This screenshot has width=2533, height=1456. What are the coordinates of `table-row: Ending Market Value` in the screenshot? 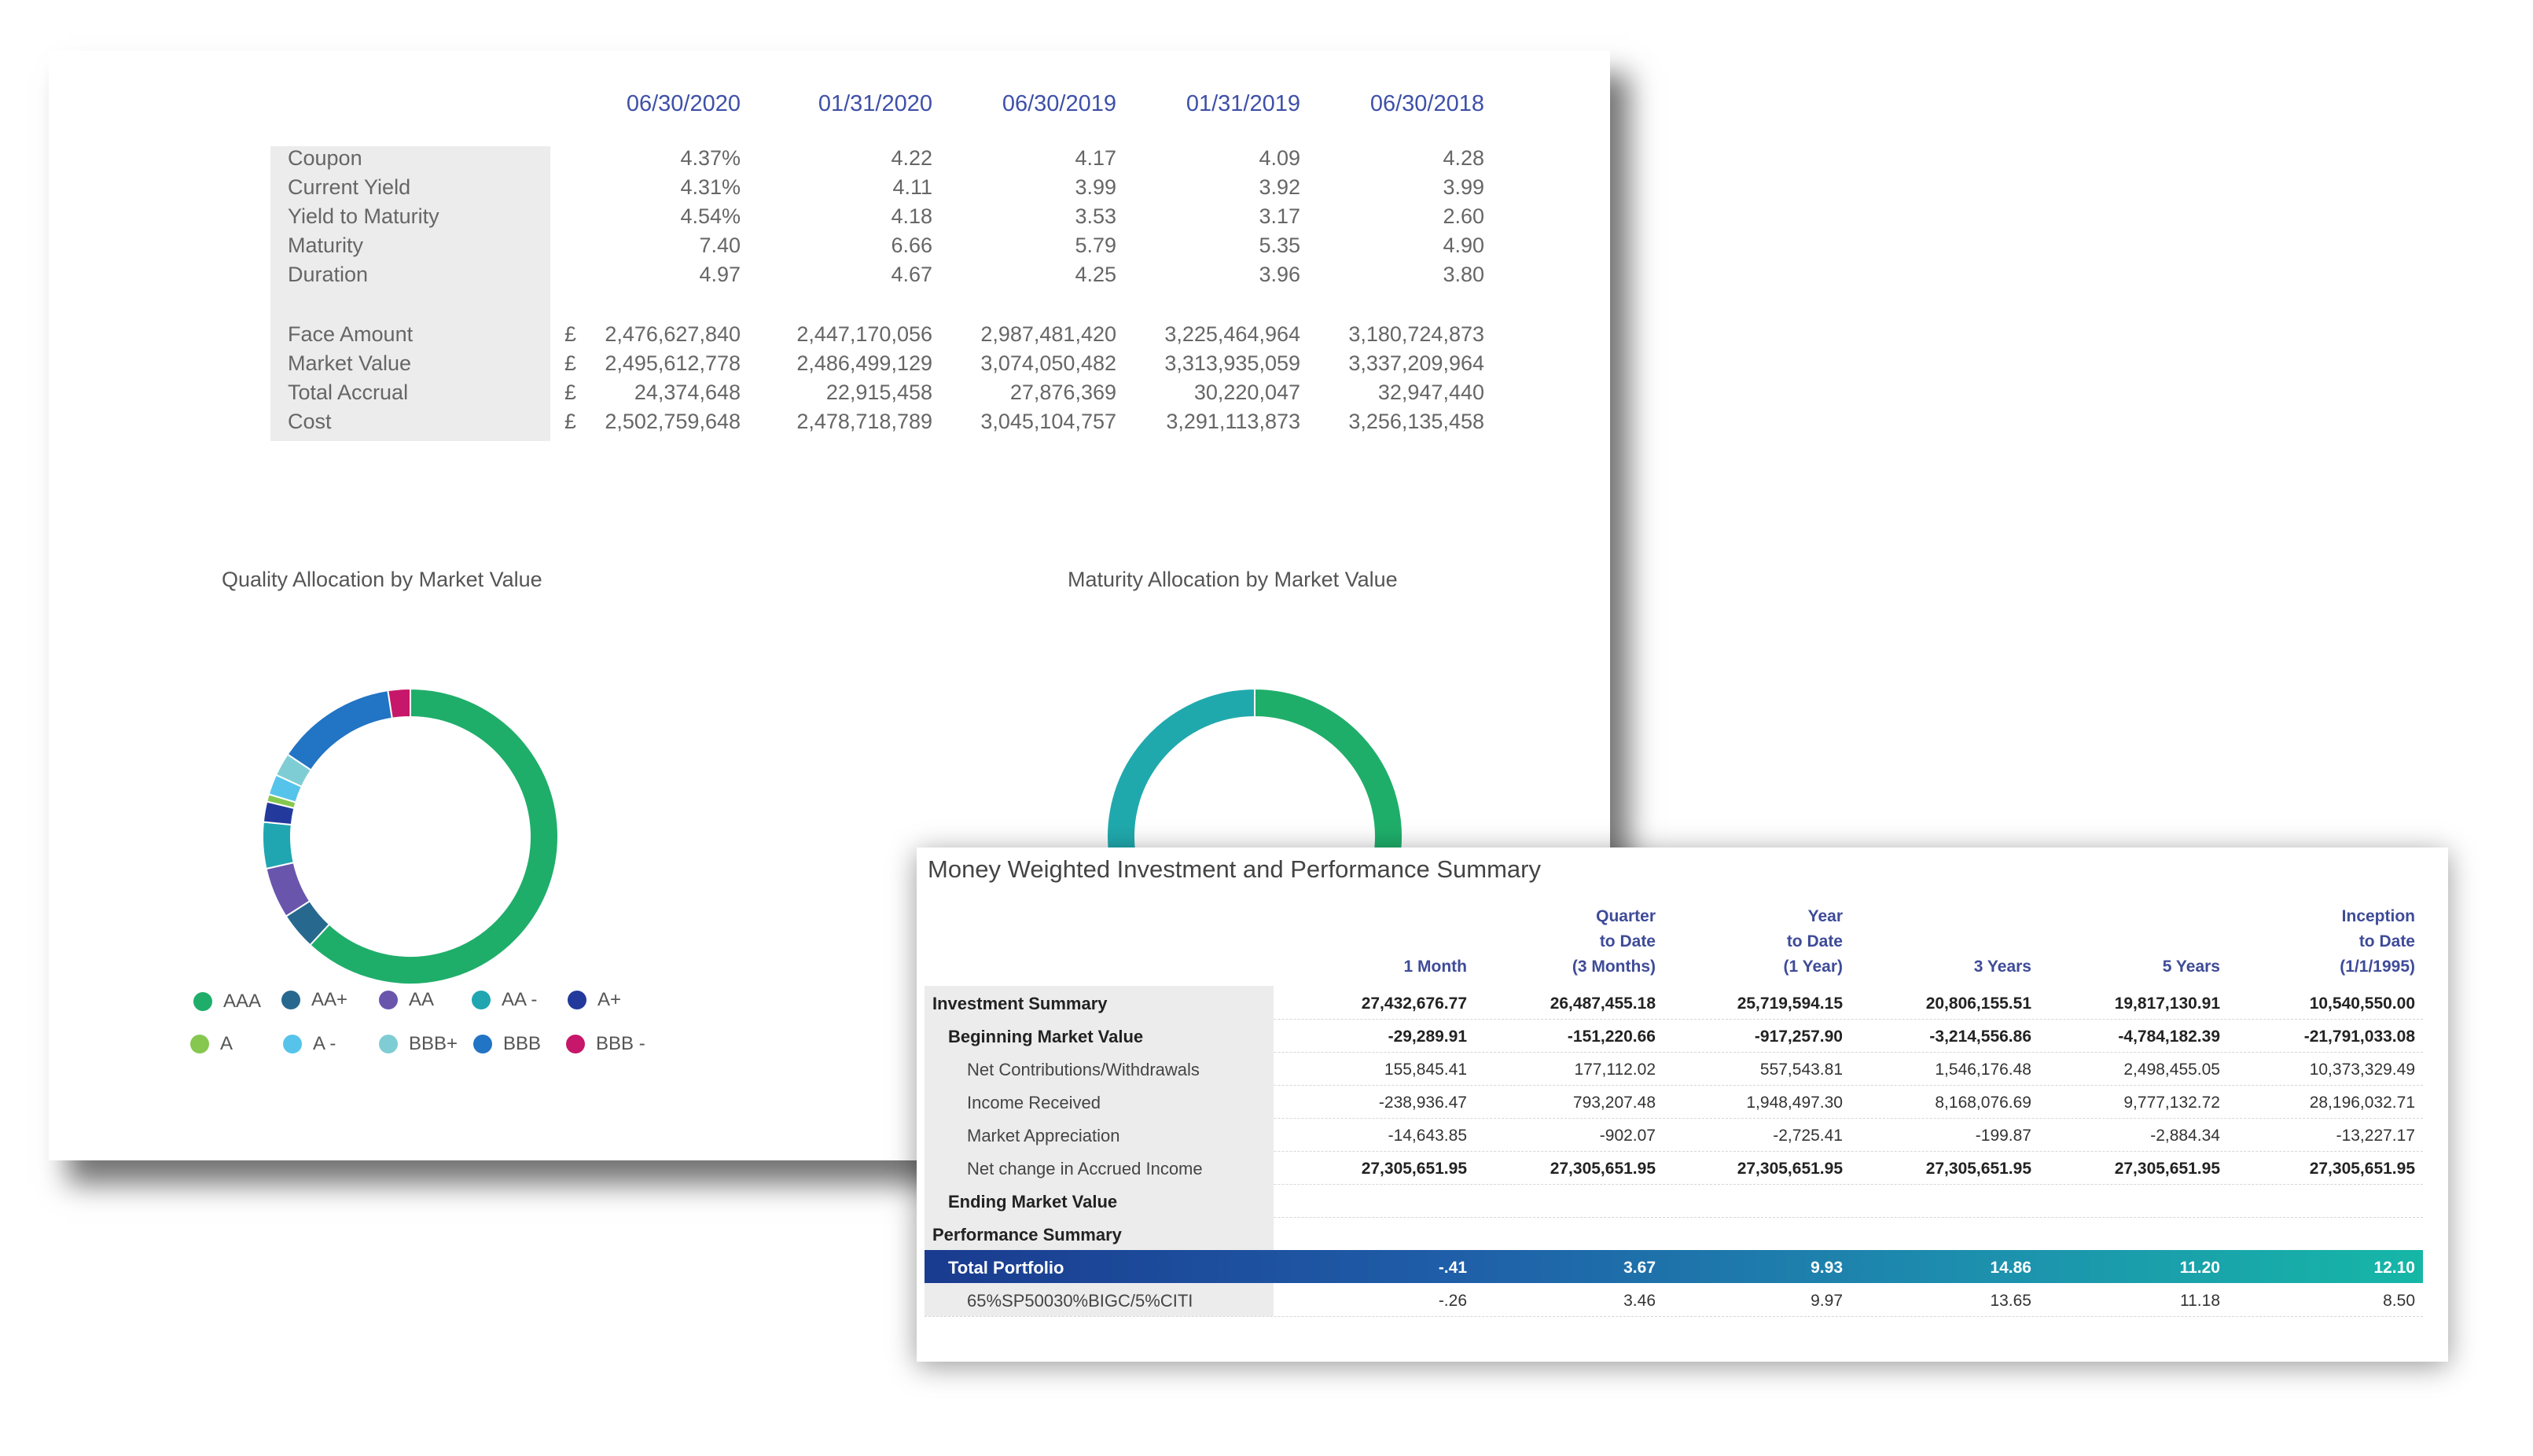 It's located at (1674, 1201).